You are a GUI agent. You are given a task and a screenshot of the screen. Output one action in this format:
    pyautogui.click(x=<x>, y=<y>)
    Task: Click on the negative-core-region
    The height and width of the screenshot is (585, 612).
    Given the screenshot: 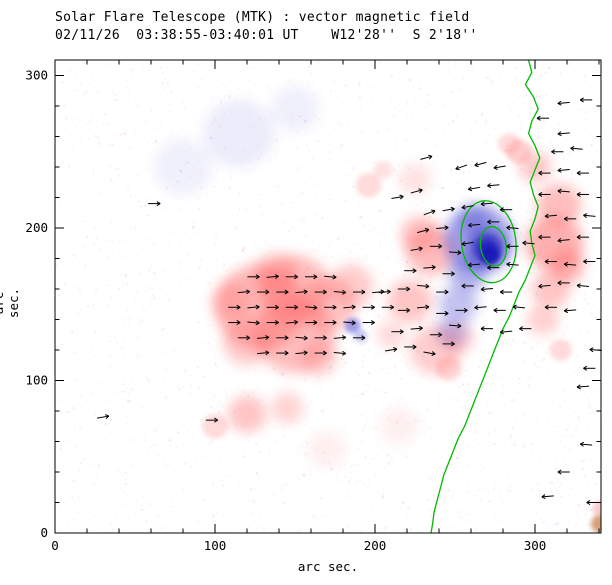 What is the action you would take?
    pyautogui.click(x=490, y=255)
    